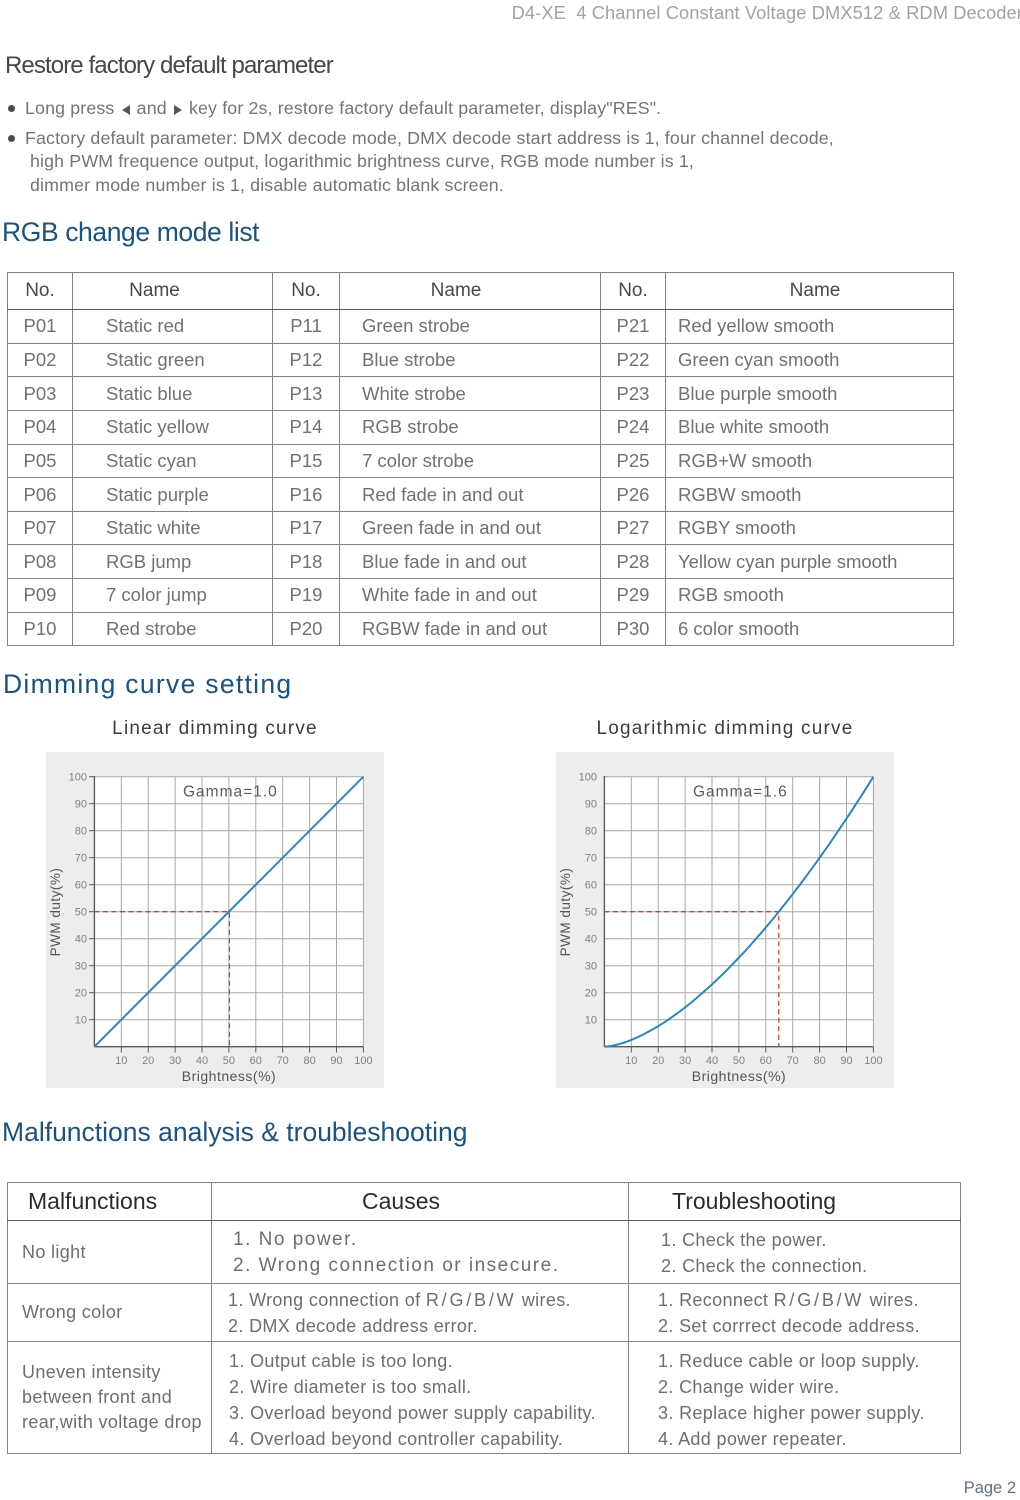 Image resolution: width=1020 pixels, height=1500 pixels. I want to click on svg-text: Gamma=1.6, so click(740, 792).